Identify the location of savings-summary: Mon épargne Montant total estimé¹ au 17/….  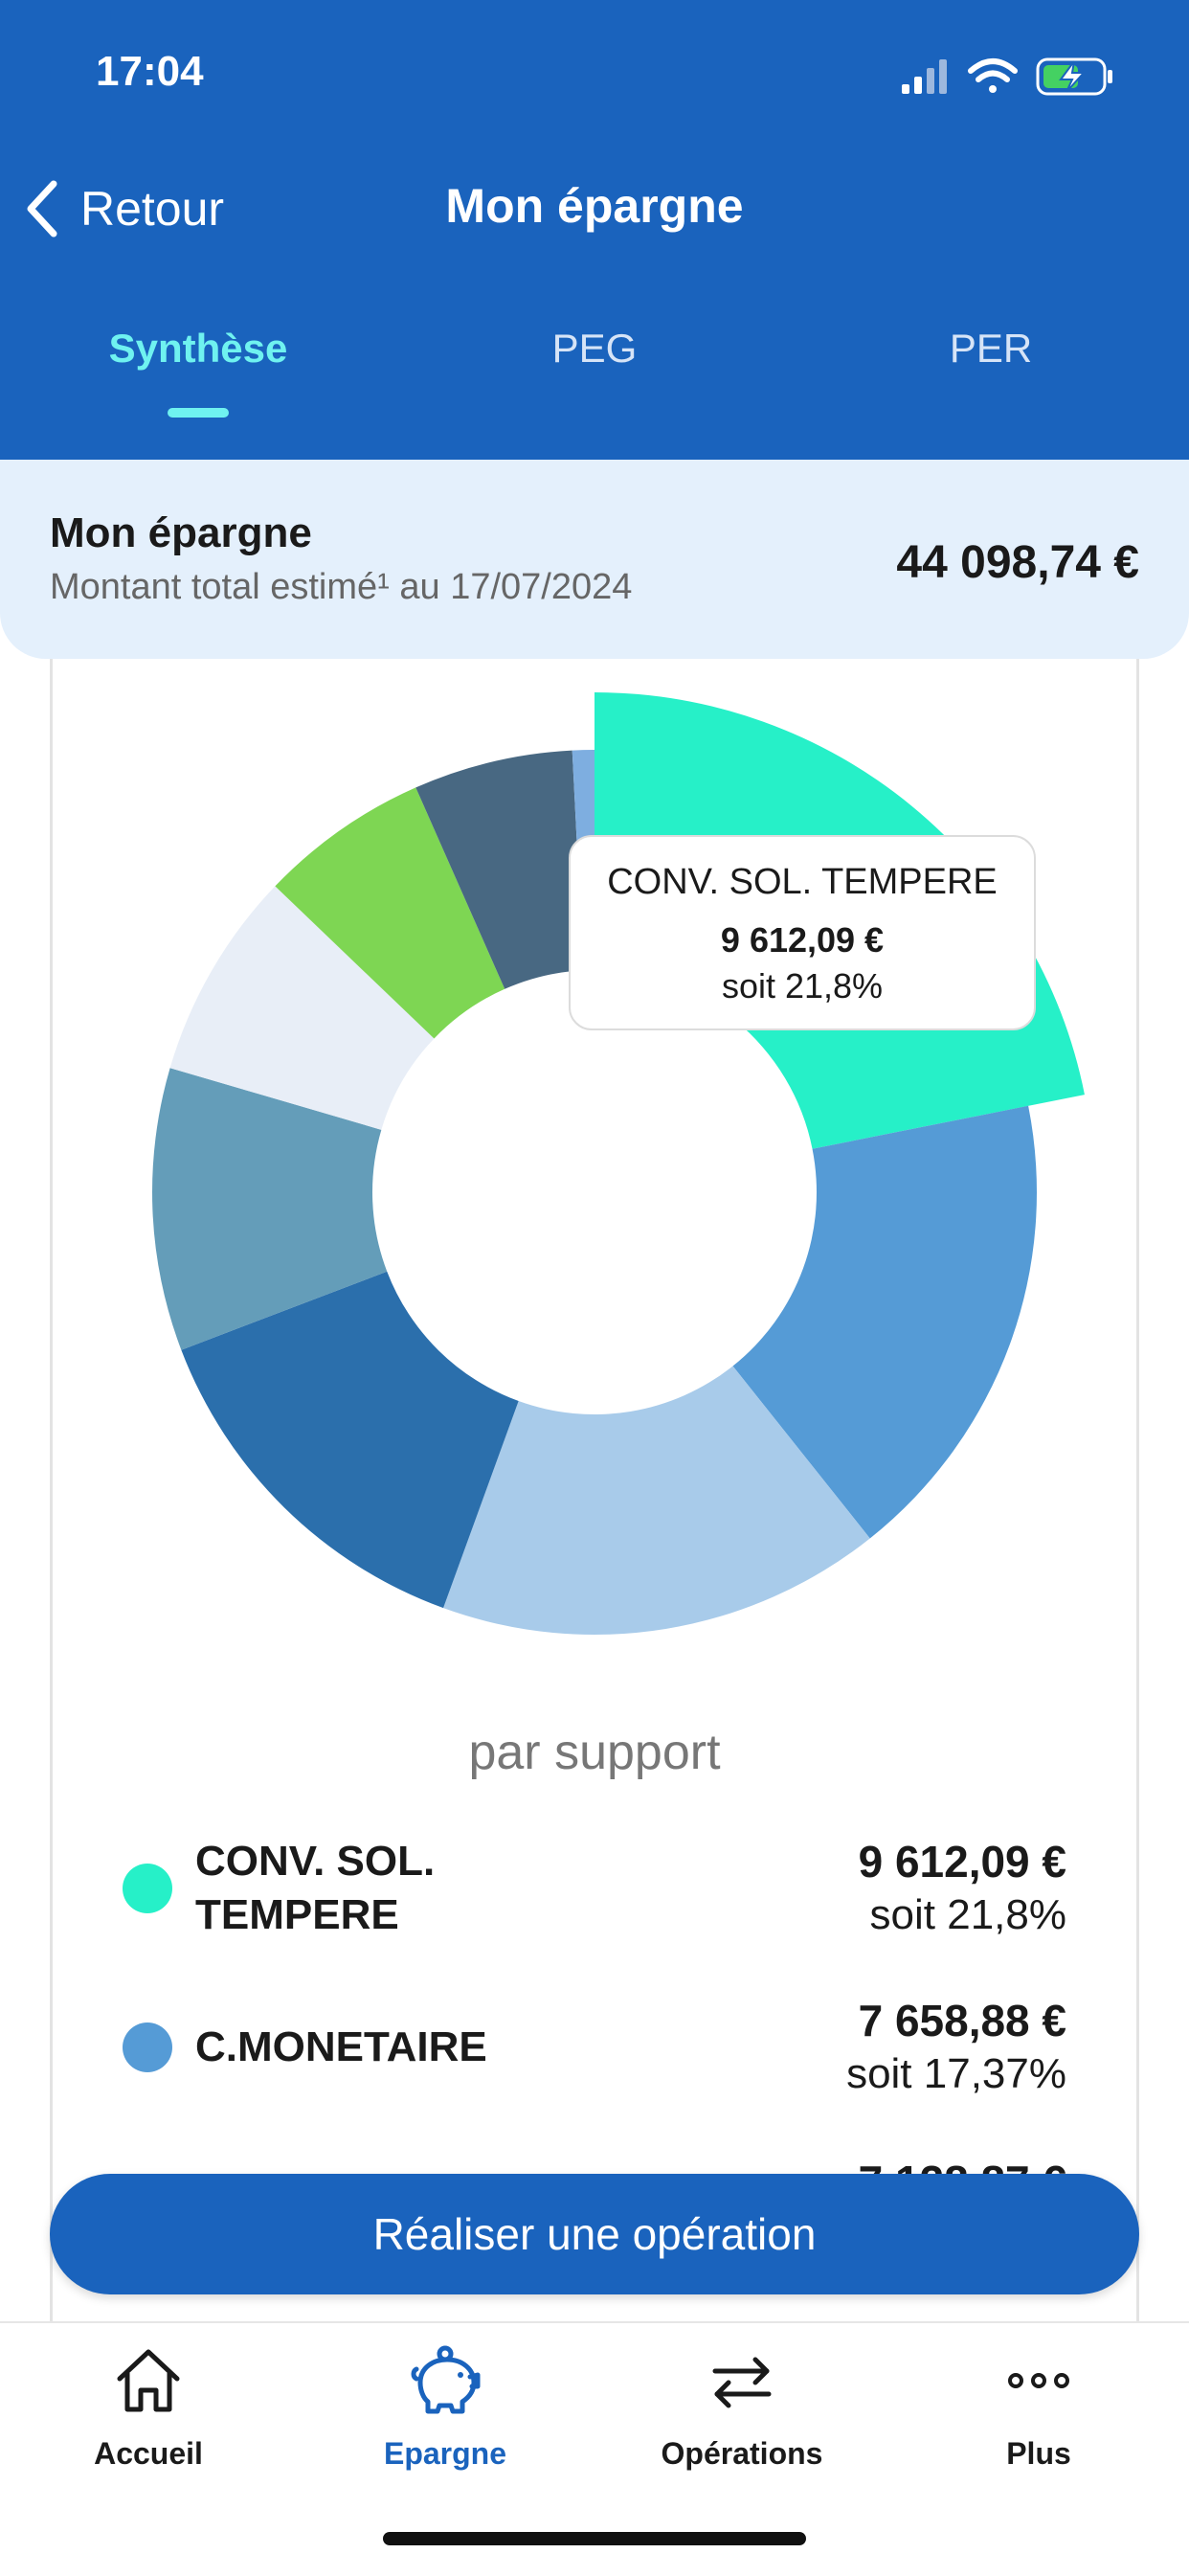
(594, 559).